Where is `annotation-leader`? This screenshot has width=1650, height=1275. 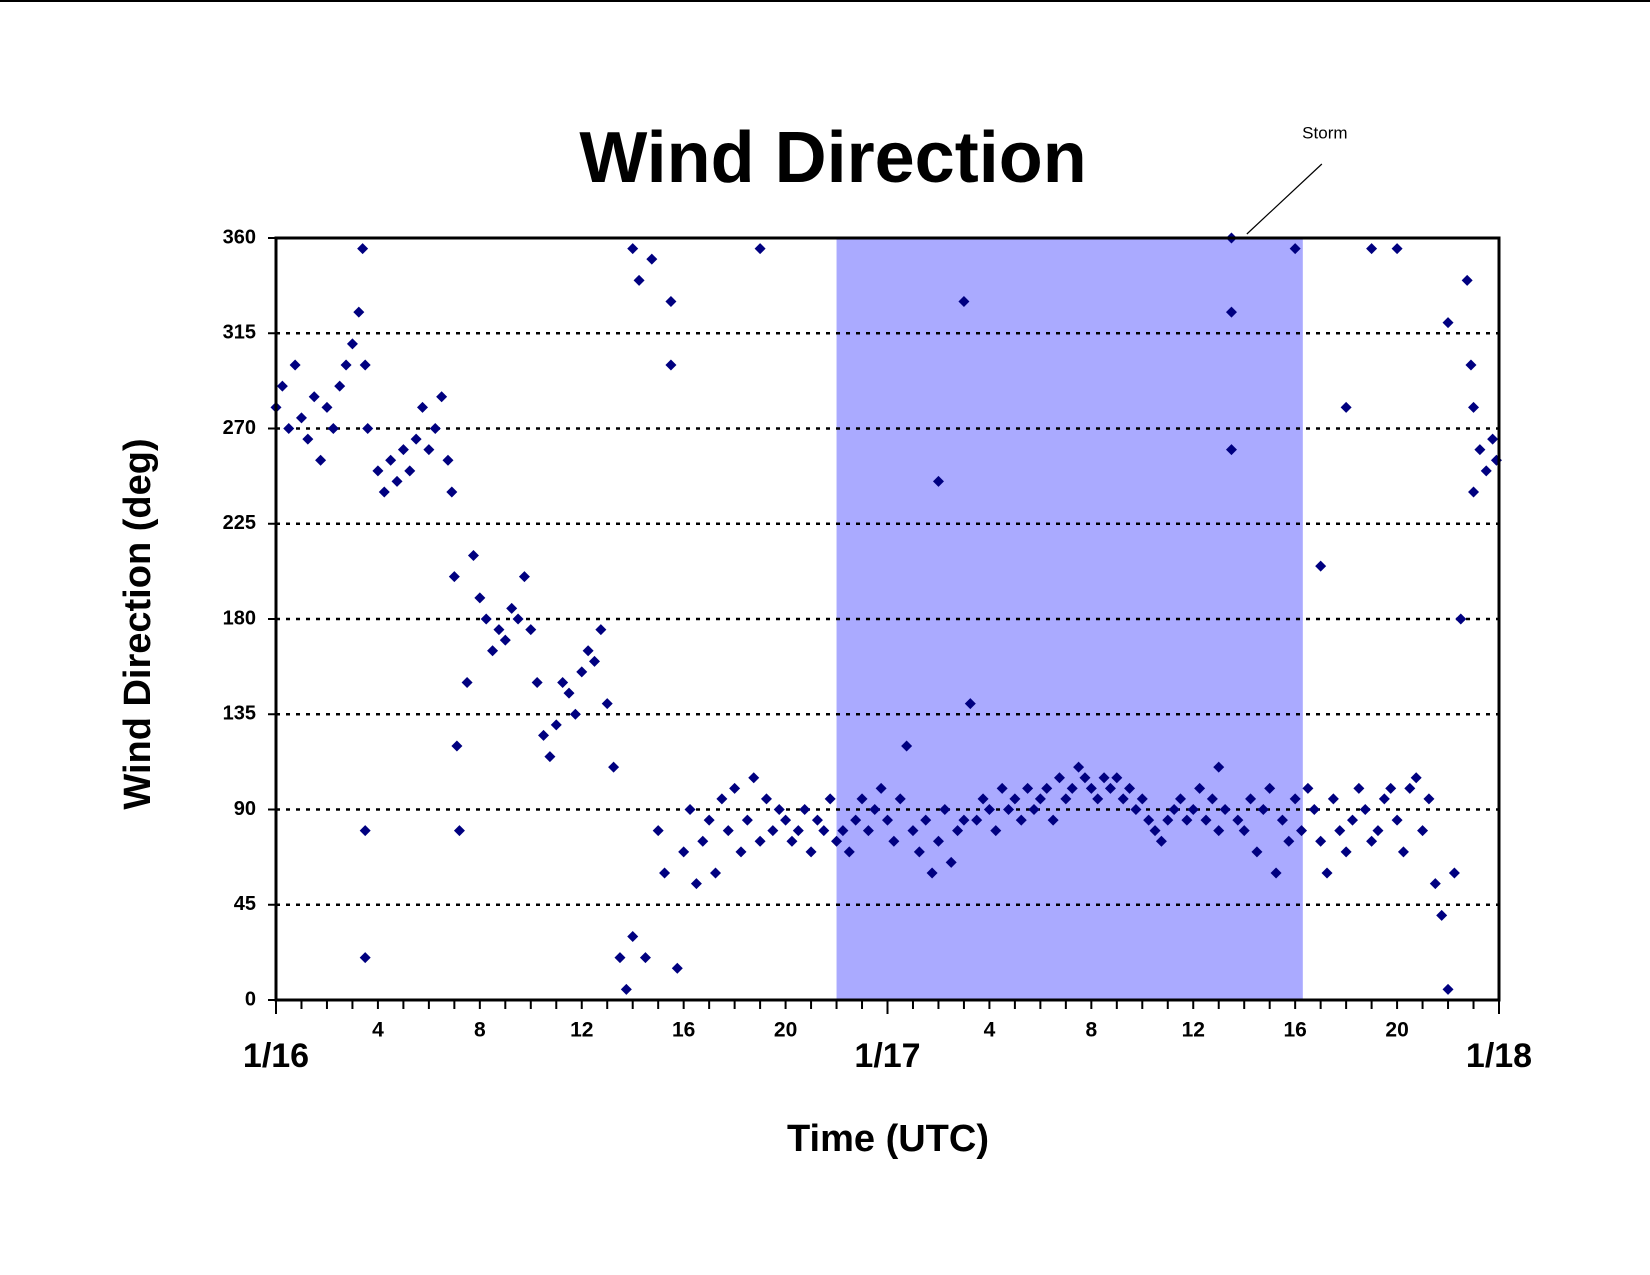 annotation-leader is located at coordinates (1284, 199).